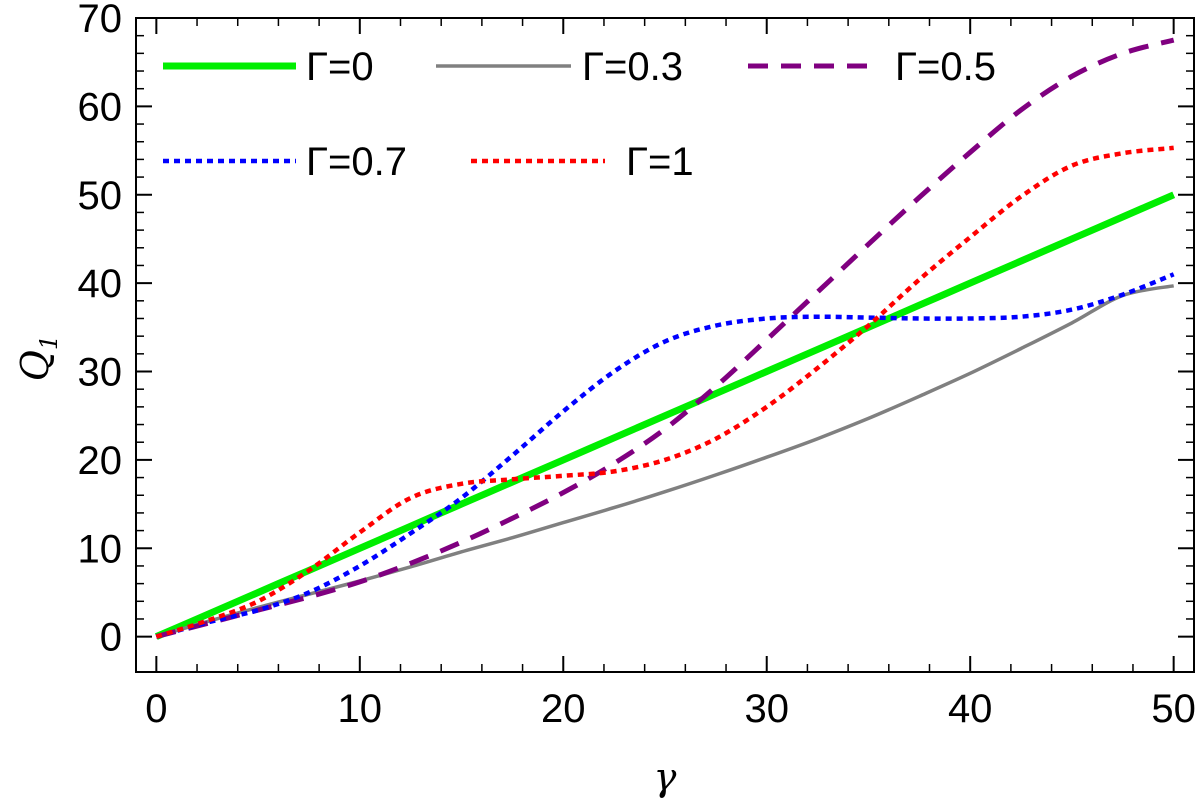  What do you see at coordinates (563, 709) in the screenshot?
I see `x-tick-label: 20` at bounding box center [563, 709].